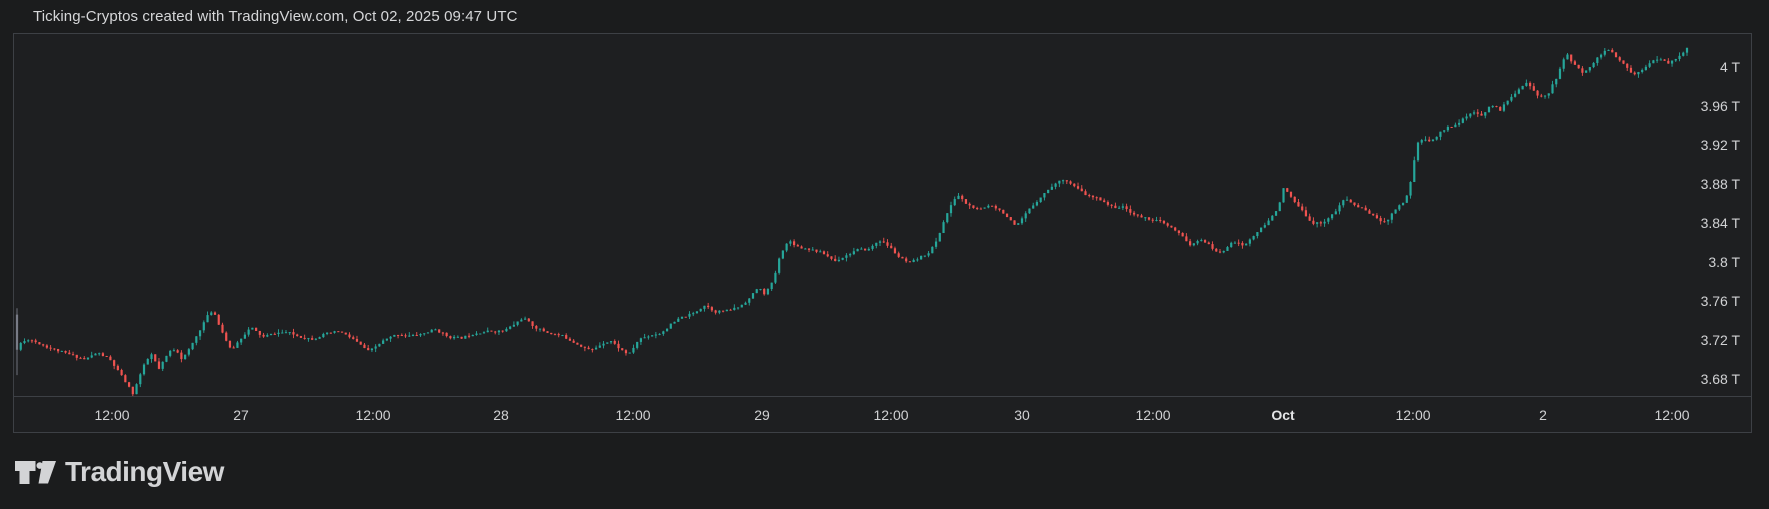  I want to click on price-label: 3.76 T, so click(1720, 301).